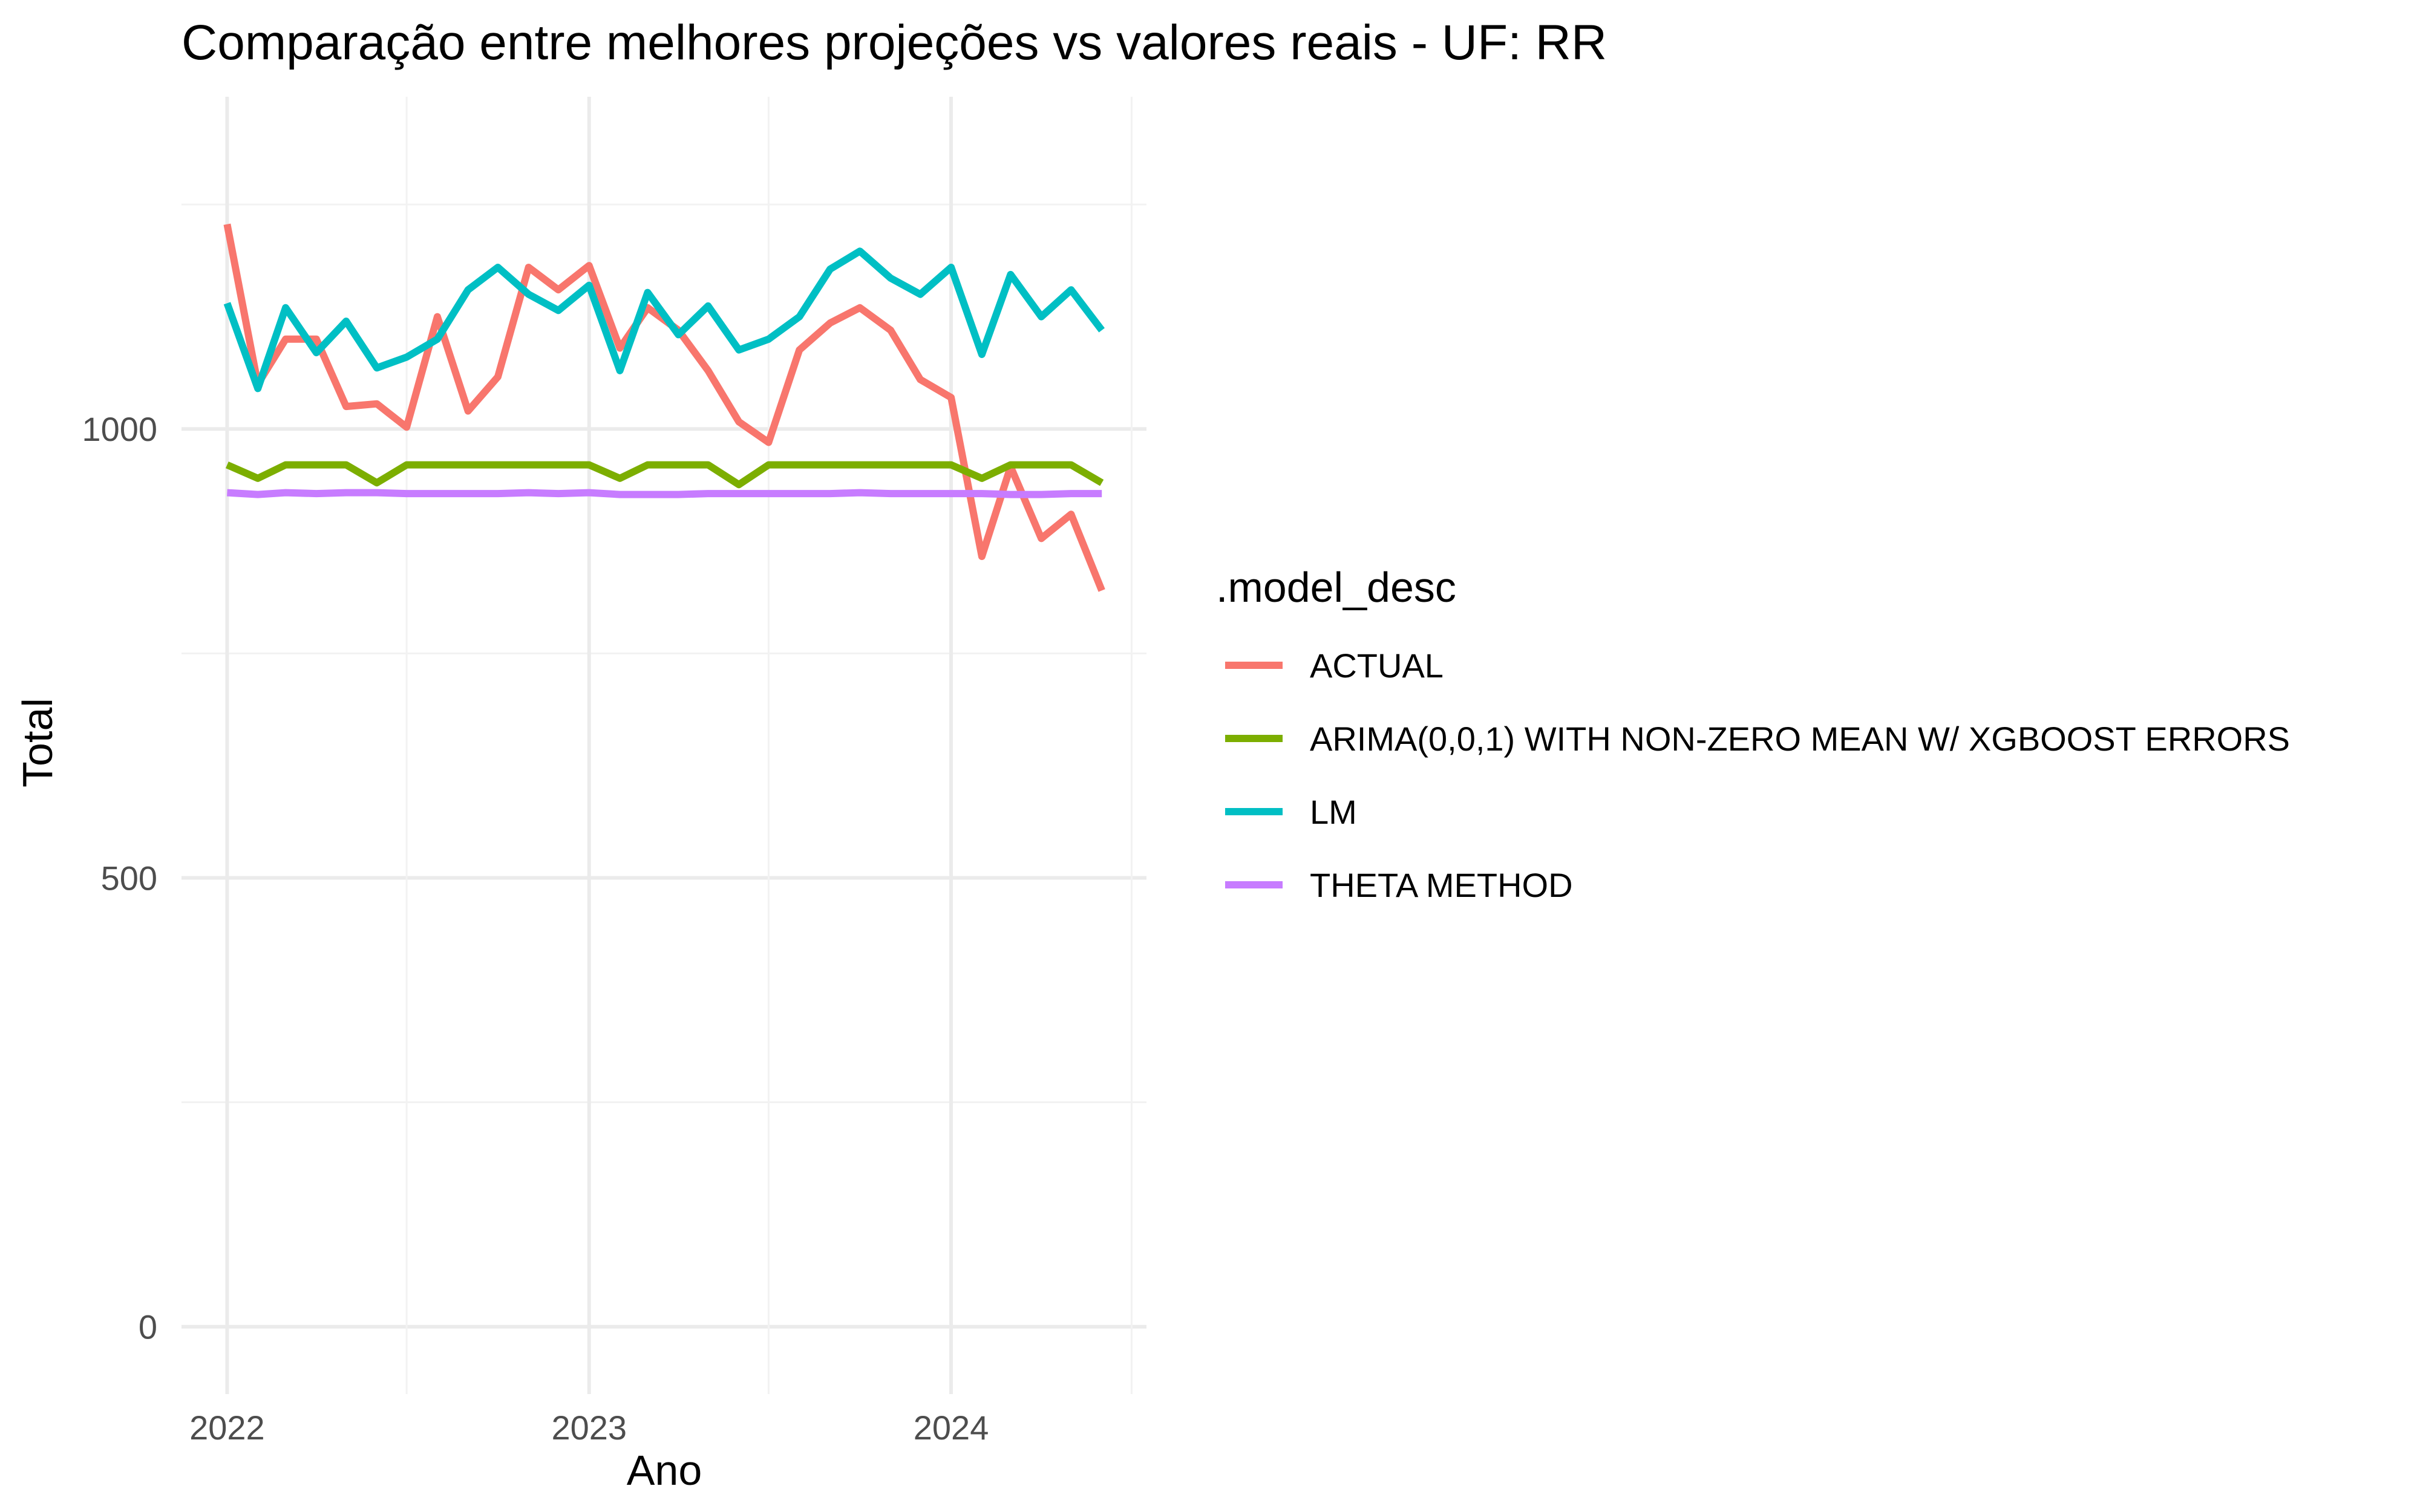  What do you see at coordinates (119, 429) in the screenshot?
I see `y-tick-label: 1000` at bounding box center [119, 429].